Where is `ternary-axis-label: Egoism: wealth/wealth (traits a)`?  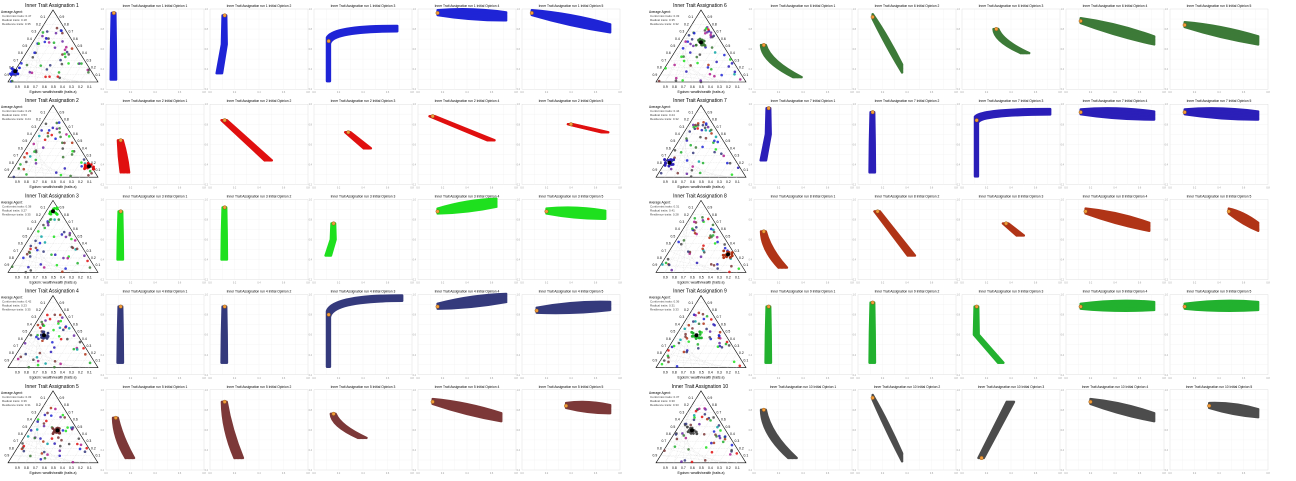 ternary-axis-label: Egoism: wealth/wealth (traits a) is located at coordinates (52, 187).